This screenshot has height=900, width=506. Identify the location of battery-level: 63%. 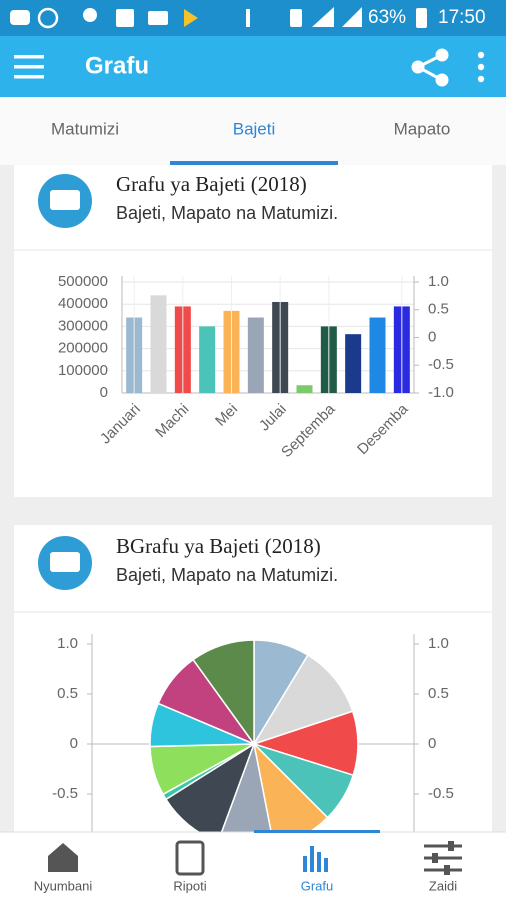
(387, 17).